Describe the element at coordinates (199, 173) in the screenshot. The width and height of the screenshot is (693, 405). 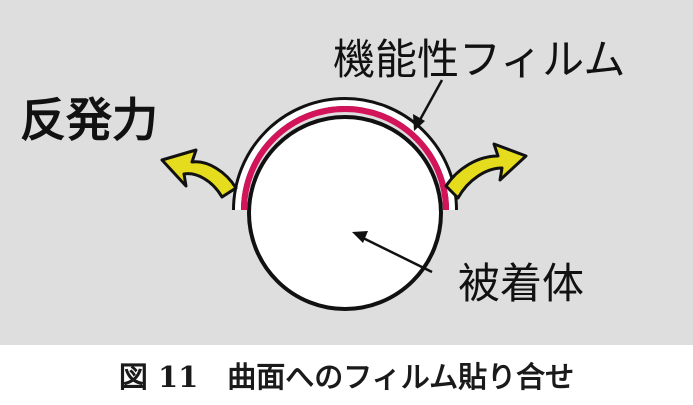
I see `left-repulsion-arrow` at that location.